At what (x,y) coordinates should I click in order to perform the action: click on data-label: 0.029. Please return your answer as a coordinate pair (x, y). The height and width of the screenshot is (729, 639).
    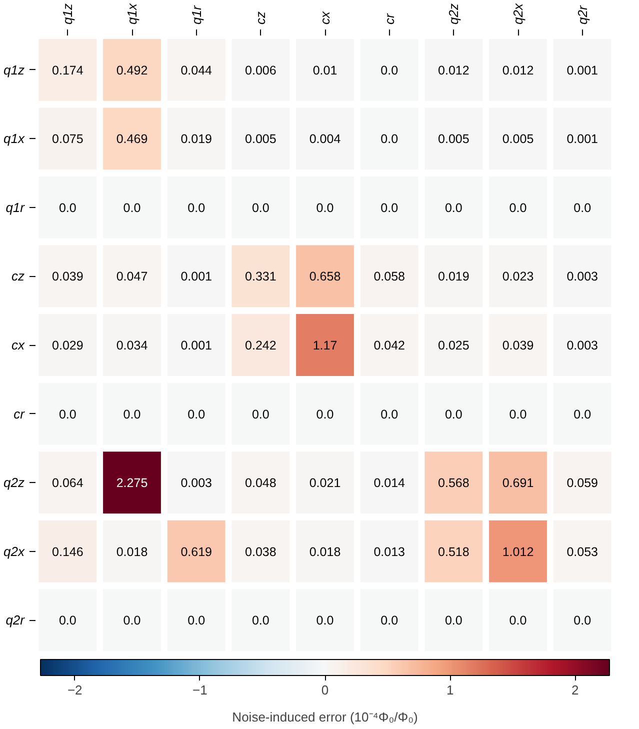
    Looking at the image, I should click on (68, 345).